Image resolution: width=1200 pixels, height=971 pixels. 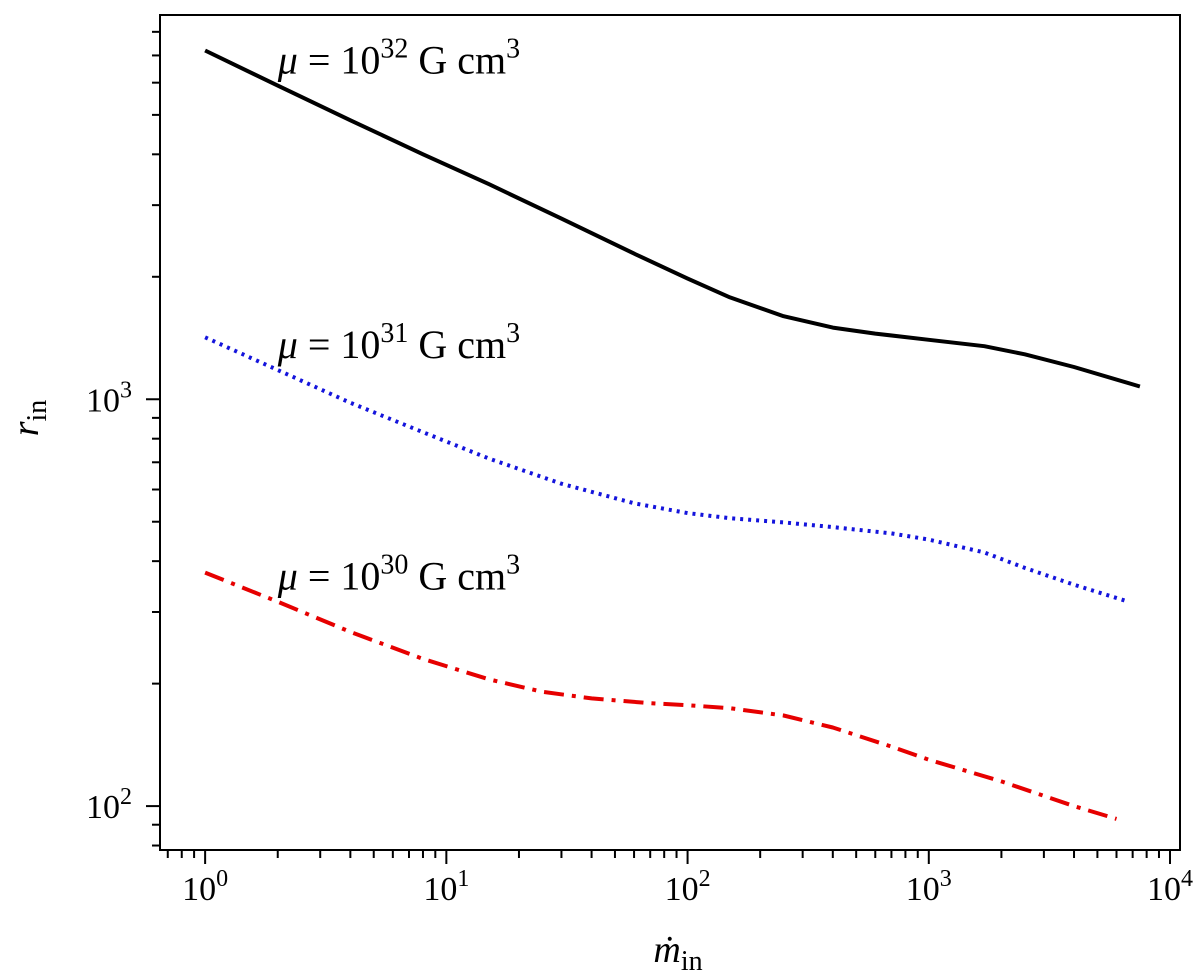 I want to click on x-tick-label: 10⁰, so click(x=205, y=887).